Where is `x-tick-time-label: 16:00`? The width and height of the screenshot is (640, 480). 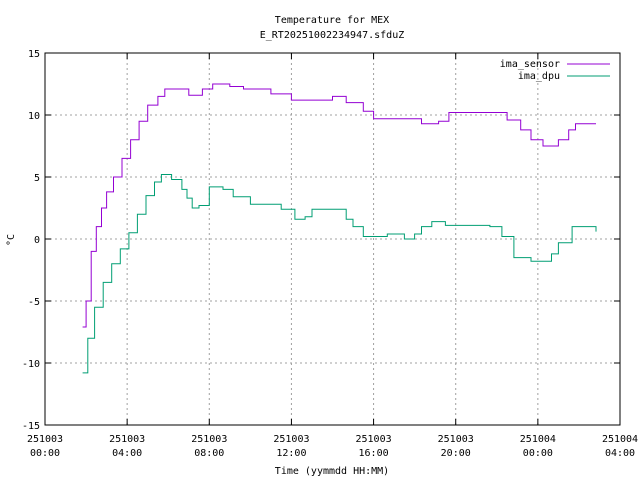 x-tick-time-label: 16:00 is located at coordinates (374, 453).